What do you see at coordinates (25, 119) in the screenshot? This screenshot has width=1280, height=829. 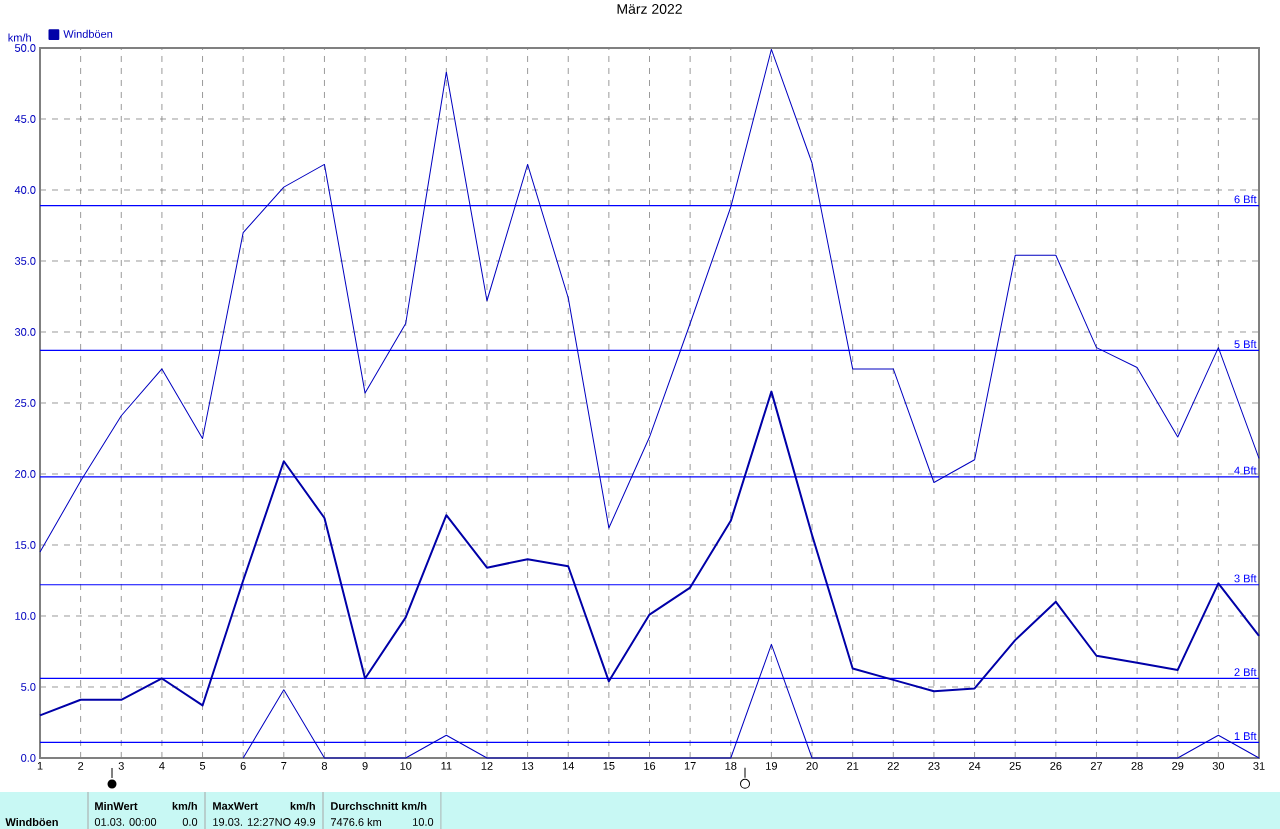 I see `y-tick-label: 45.0` at bounding box center [25, 119].